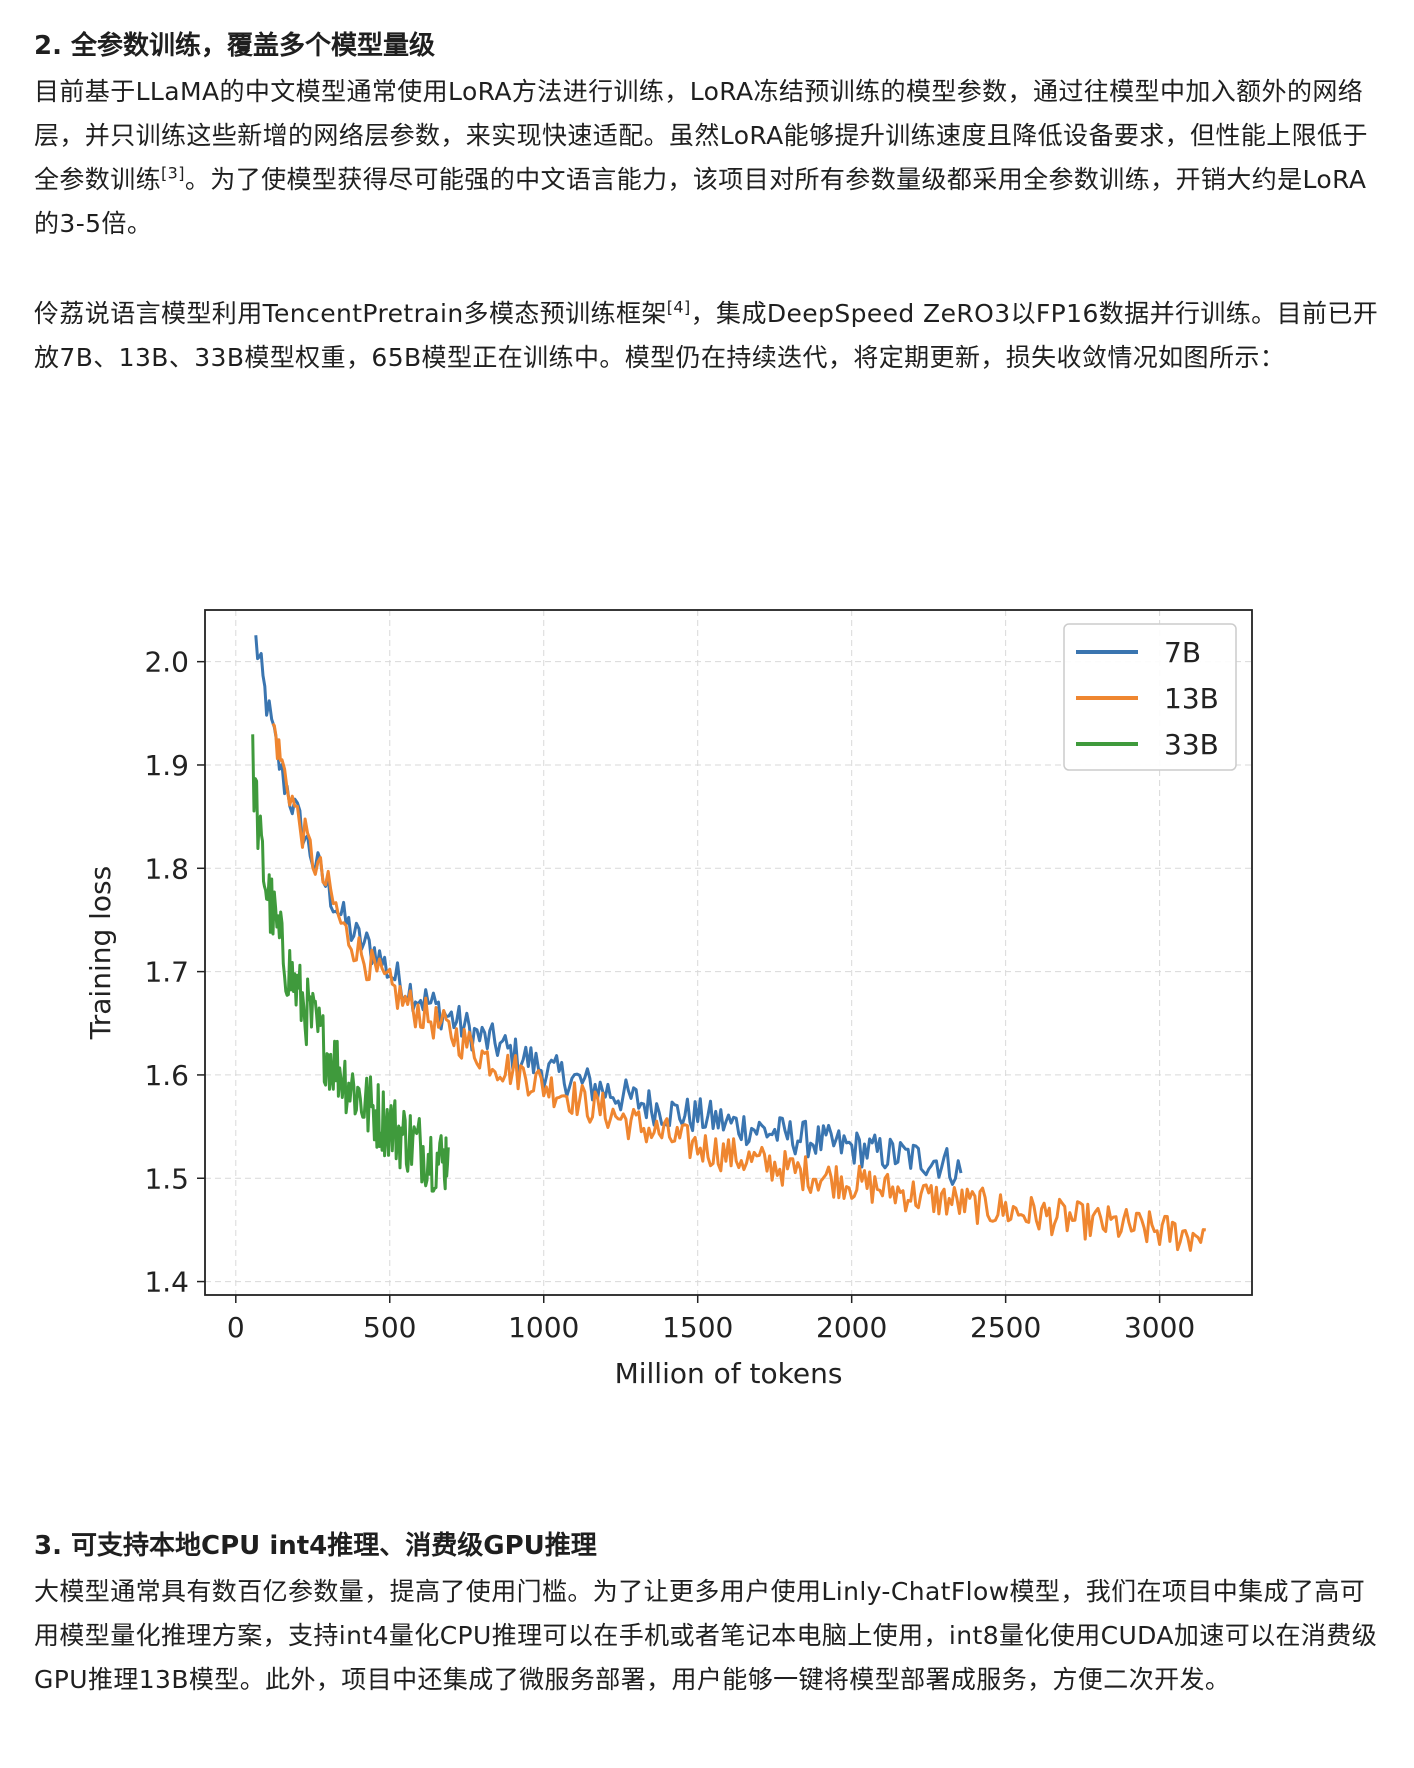 This screenshot has width=1414, height=1768. I want to click on citation-4-link: [4], so click(678, 307).